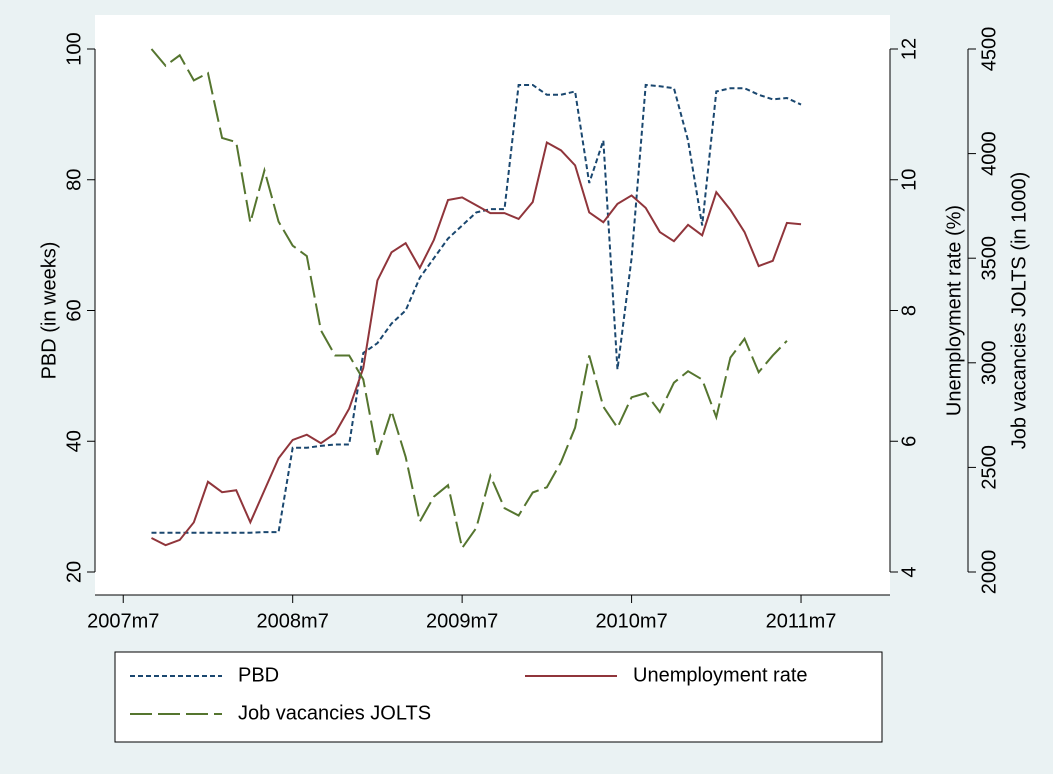 Image resolution: width=1053 pixels, height=774 pixels. What do you see at coordinates (909, 441) in the screenshot?
I see `y2-tick-label: 6` at bounding box center [909, 441].